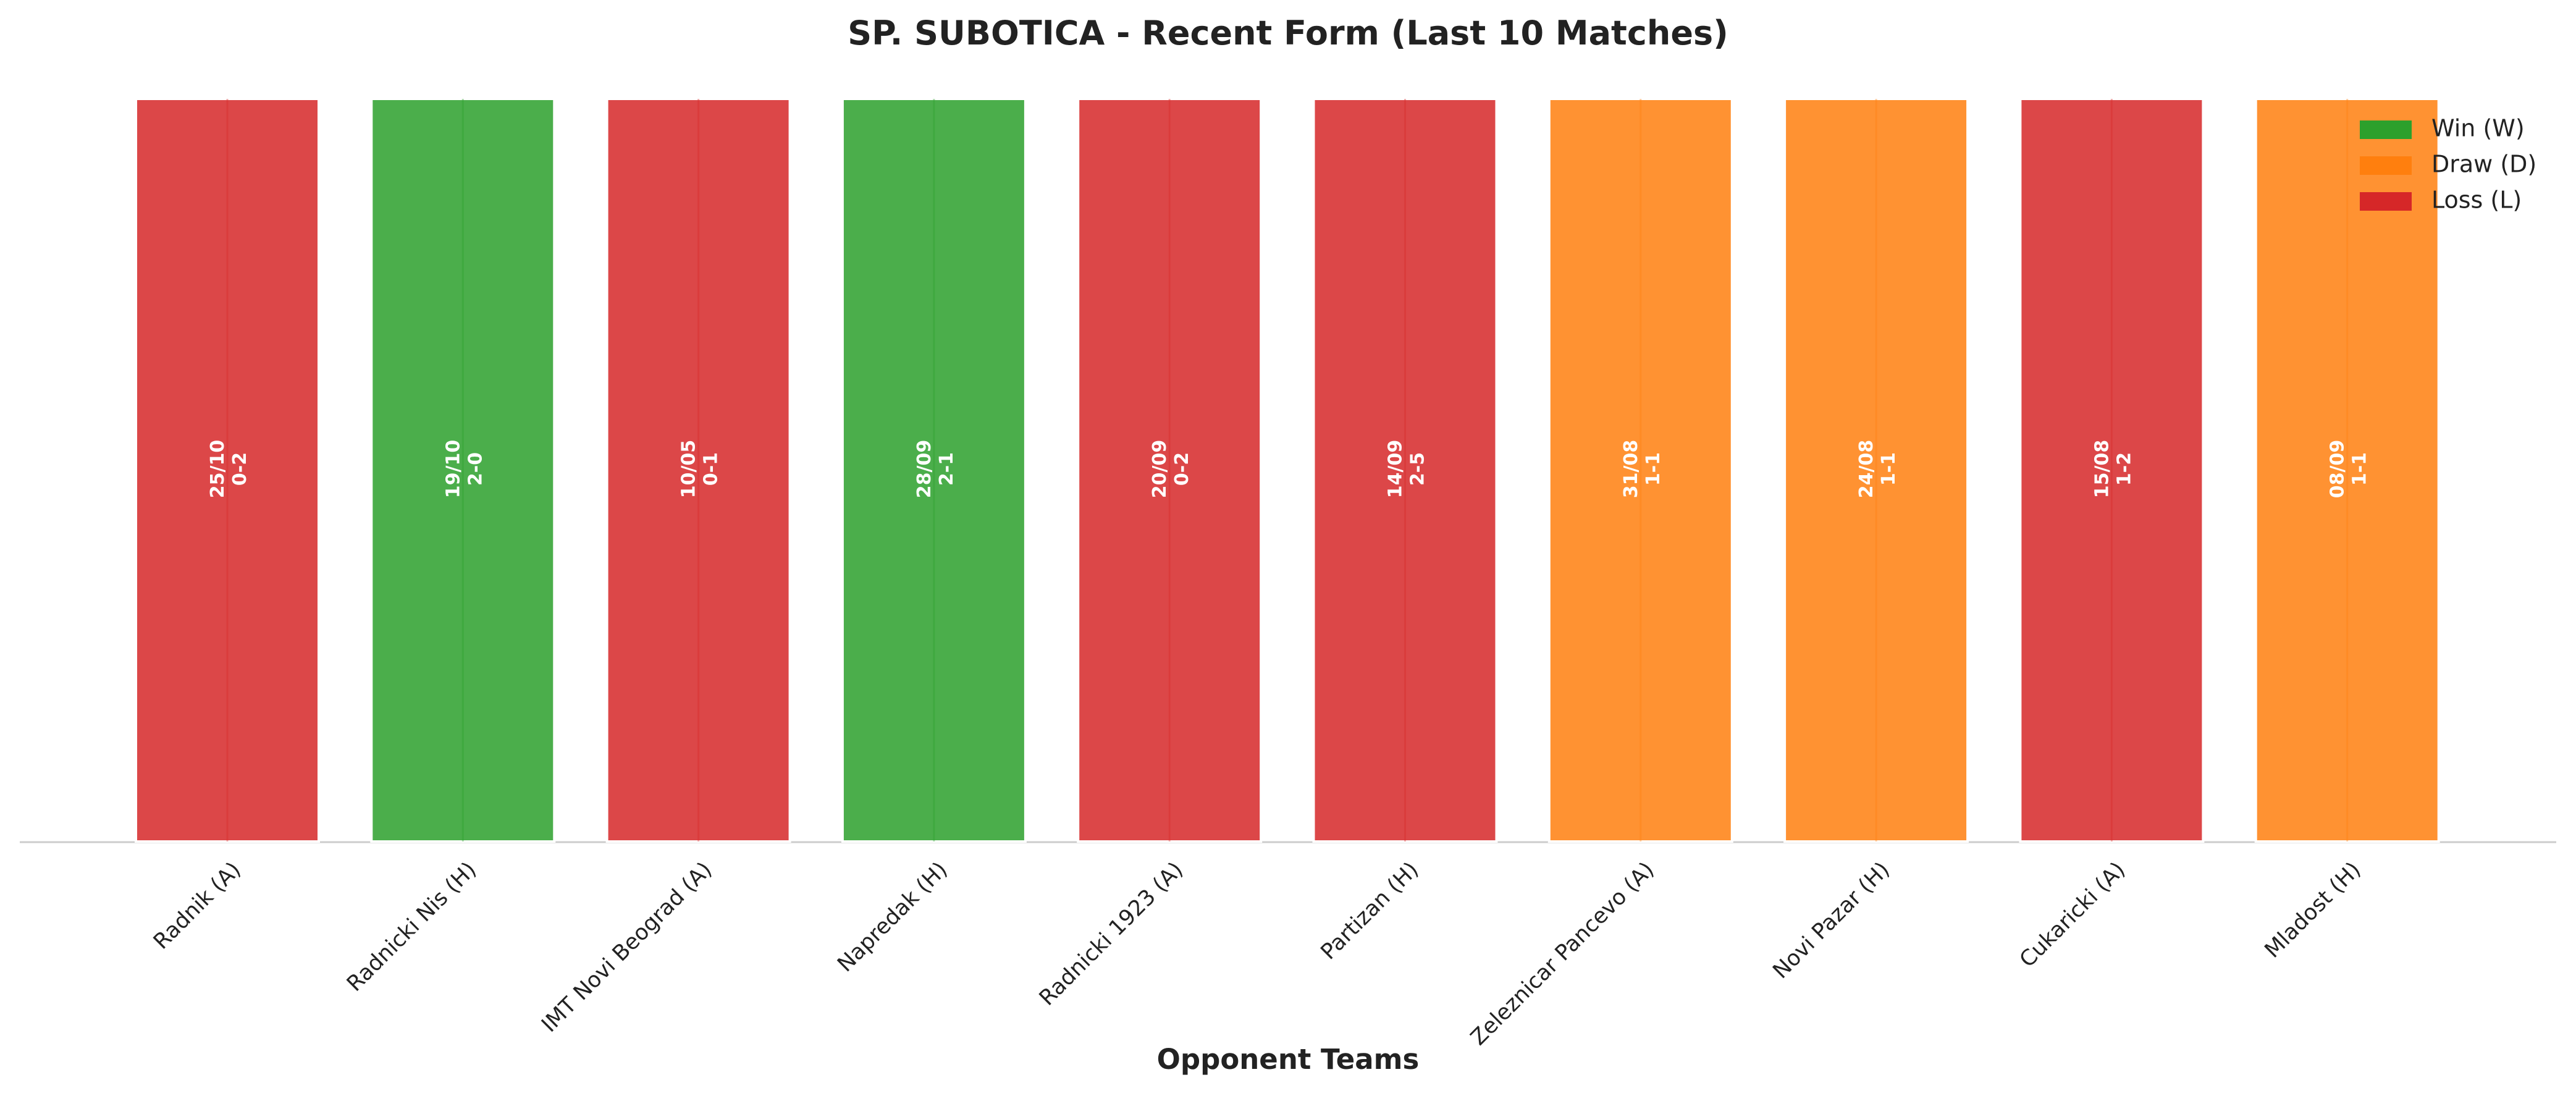 The width and height of the screenshot is (2576, 1093). Describe the element at coordinates (1631, 469) in the screenshot. I see `bar-date-label: 31/08` at that location.